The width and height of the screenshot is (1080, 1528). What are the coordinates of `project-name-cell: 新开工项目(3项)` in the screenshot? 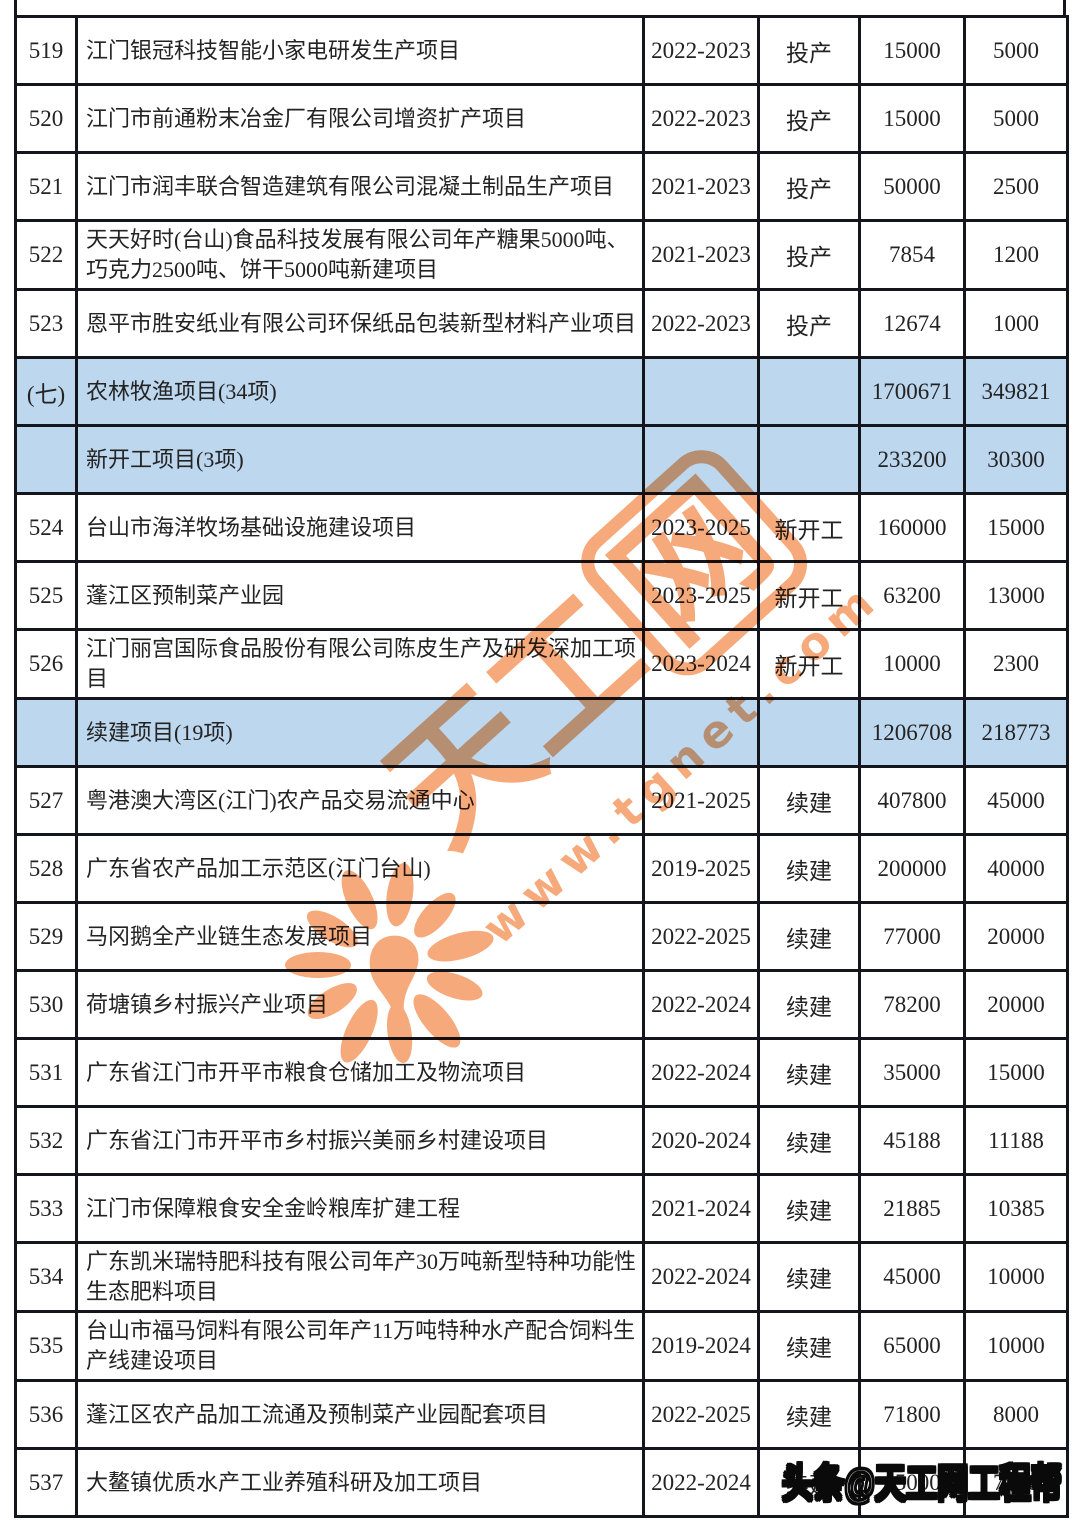 It's located at (360, 459).